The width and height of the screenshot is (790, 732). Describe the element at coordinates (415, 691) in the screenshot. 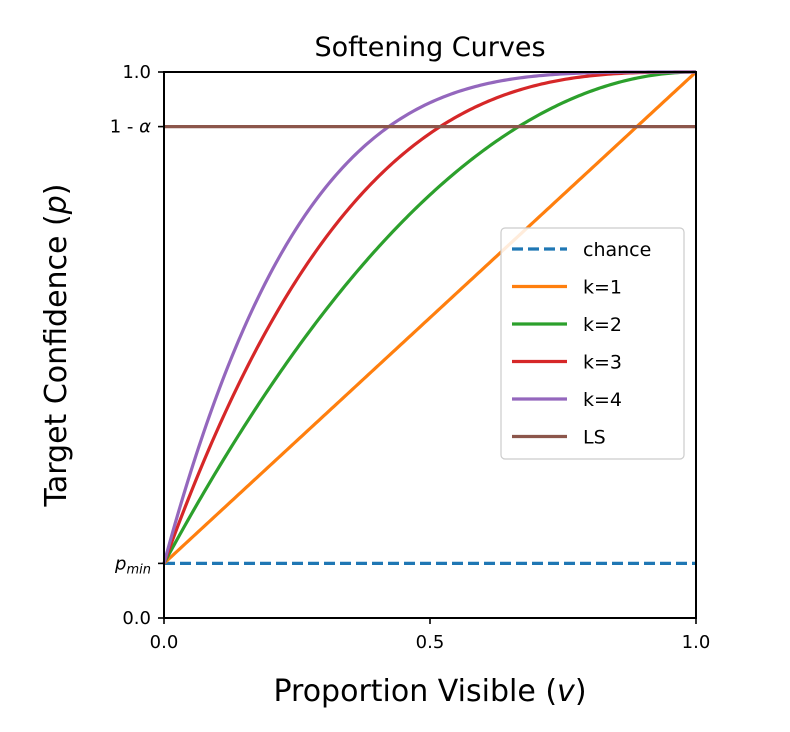

I see `x-axis-label-main: Proportion Visible (` at that location.